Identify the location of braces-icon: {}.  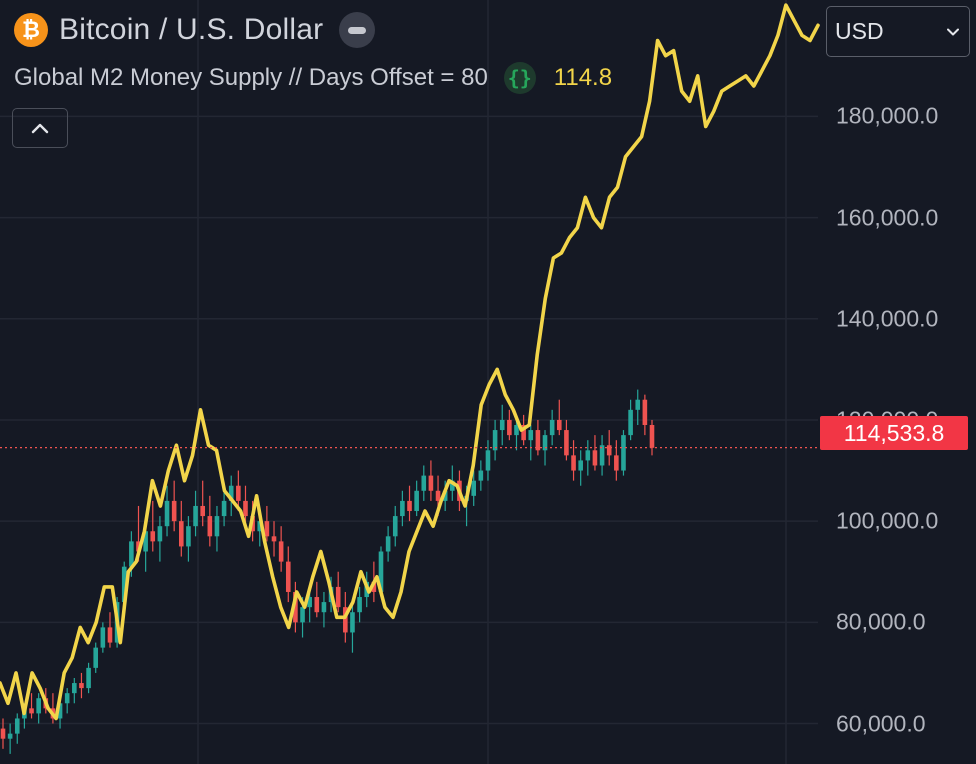
(519, 78).